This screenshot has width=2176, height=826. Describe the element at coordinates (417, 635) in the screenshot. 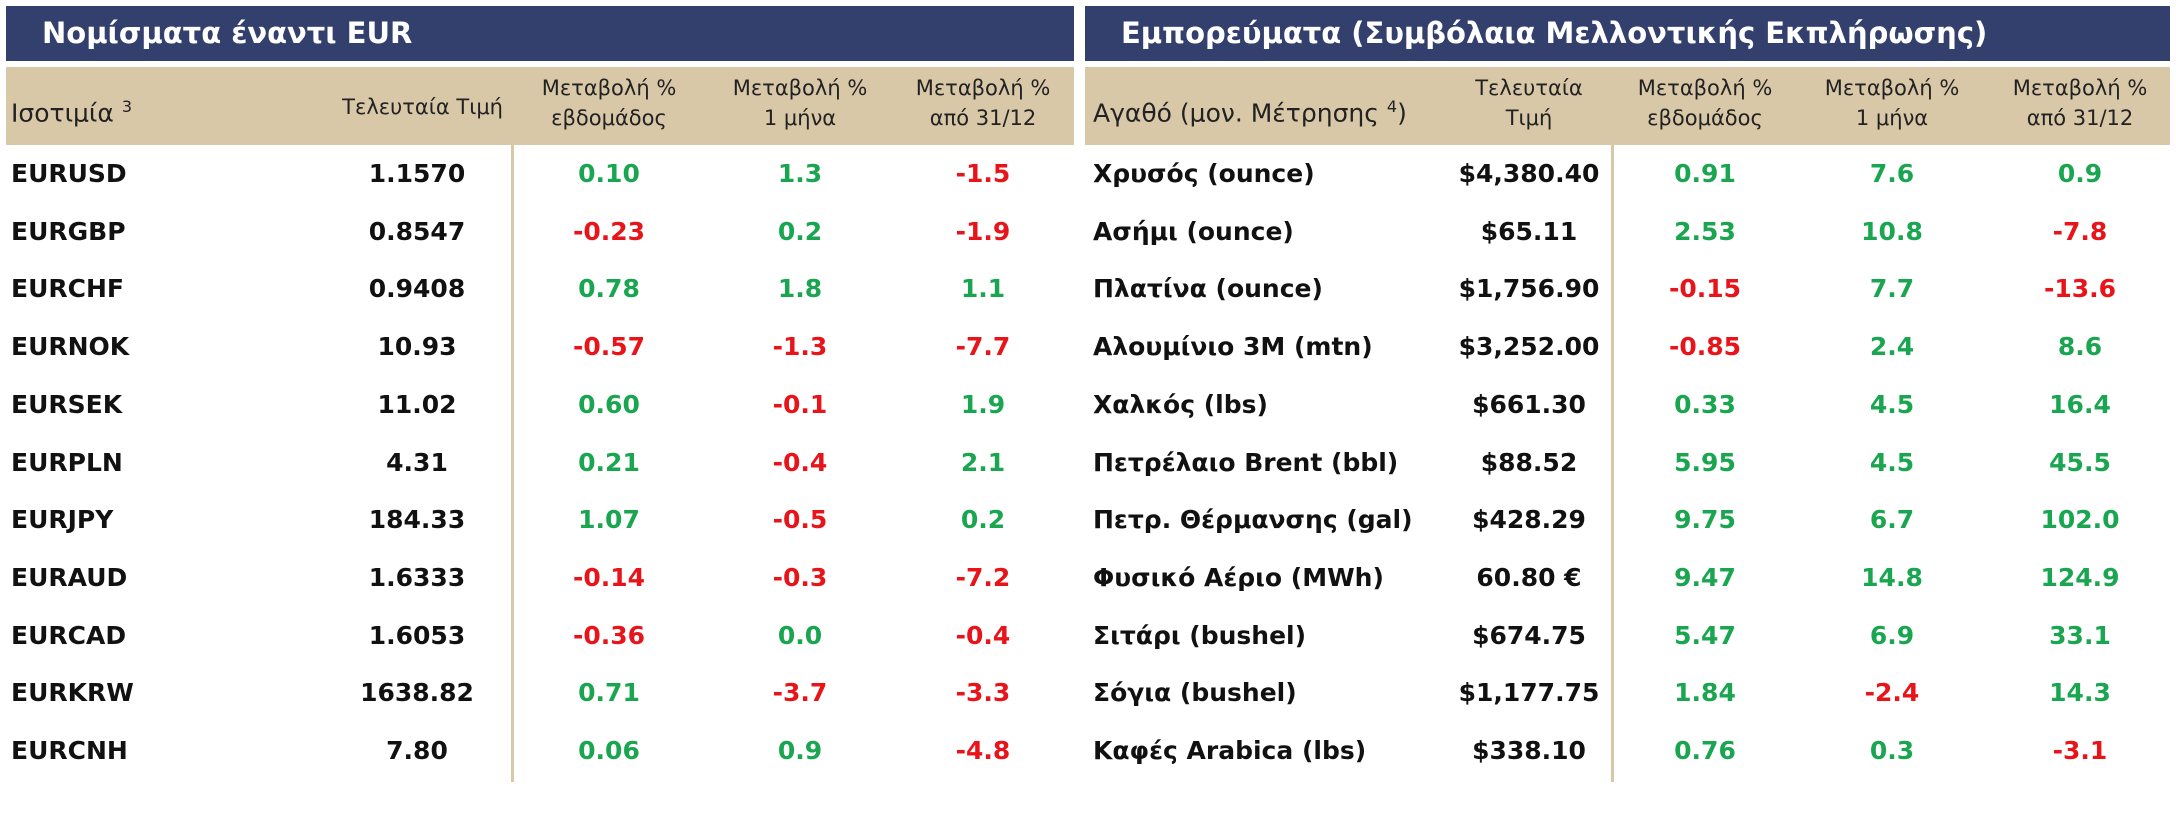

I see `text: 1.6053` at that location.